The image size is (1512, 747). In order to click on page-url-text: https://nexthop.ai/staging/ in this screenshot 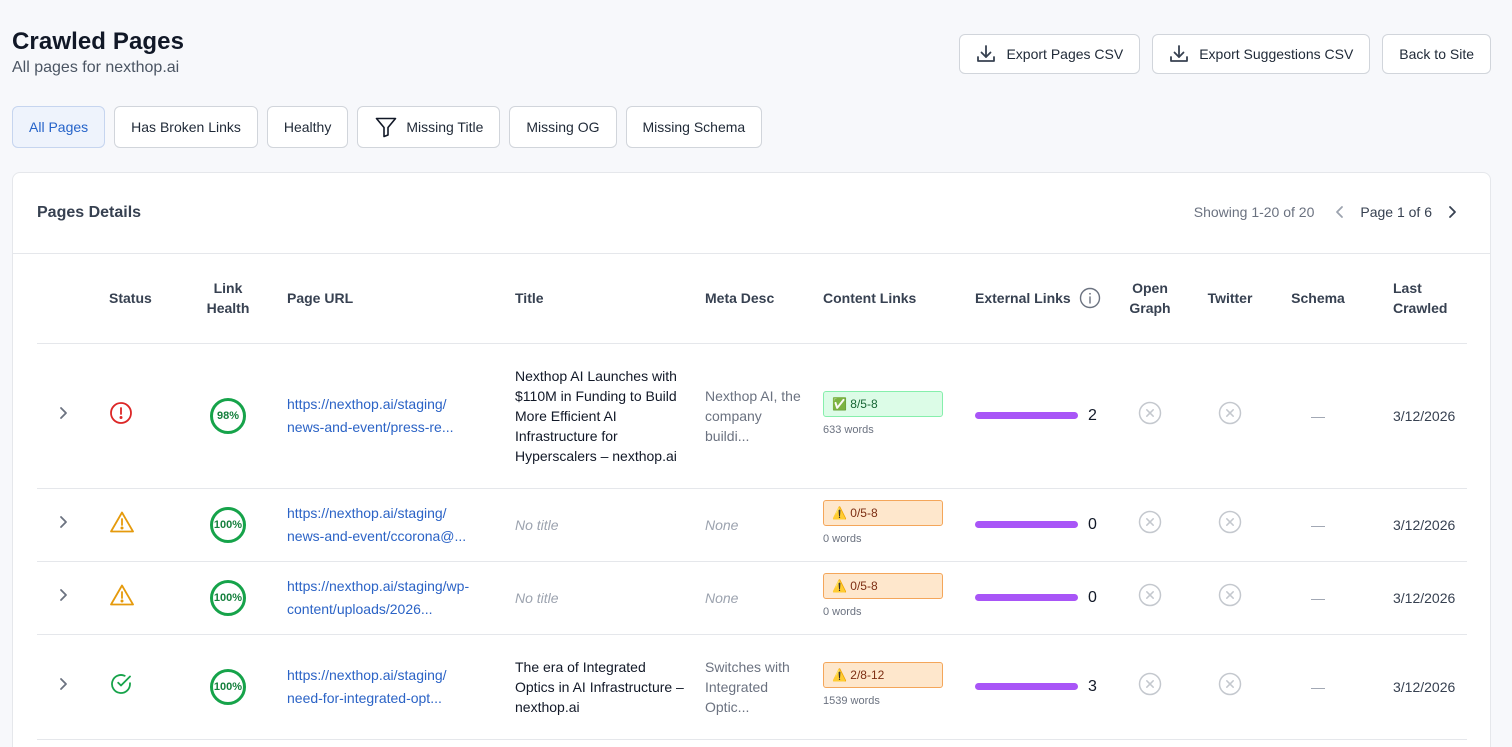, I will do `click(367, 674)`.